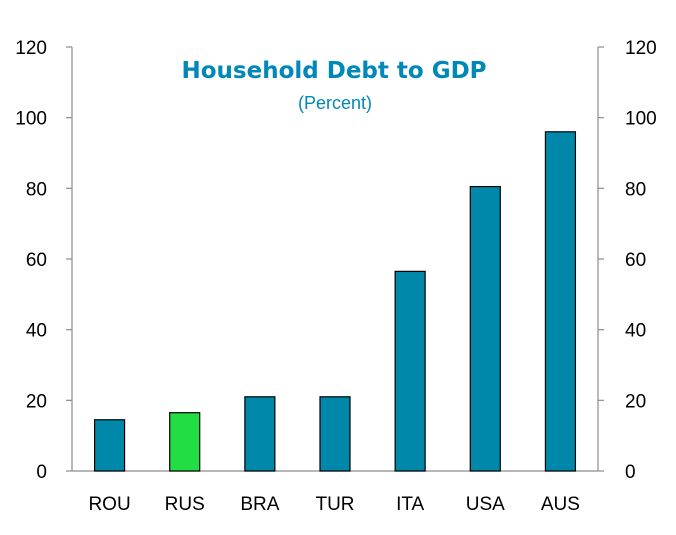  Describe the element at coordinates (641, 119) in the screenshot. I see `right-y-tick-label: 100` at that location.